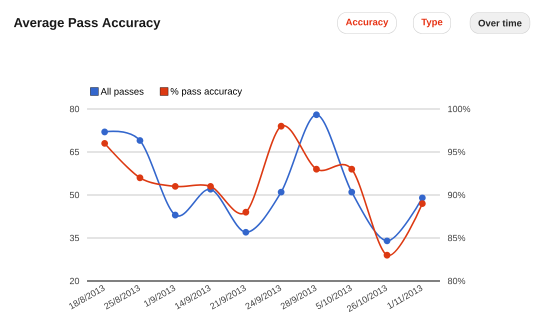  I want to click on legend-label: All passes, so click(122, 92).